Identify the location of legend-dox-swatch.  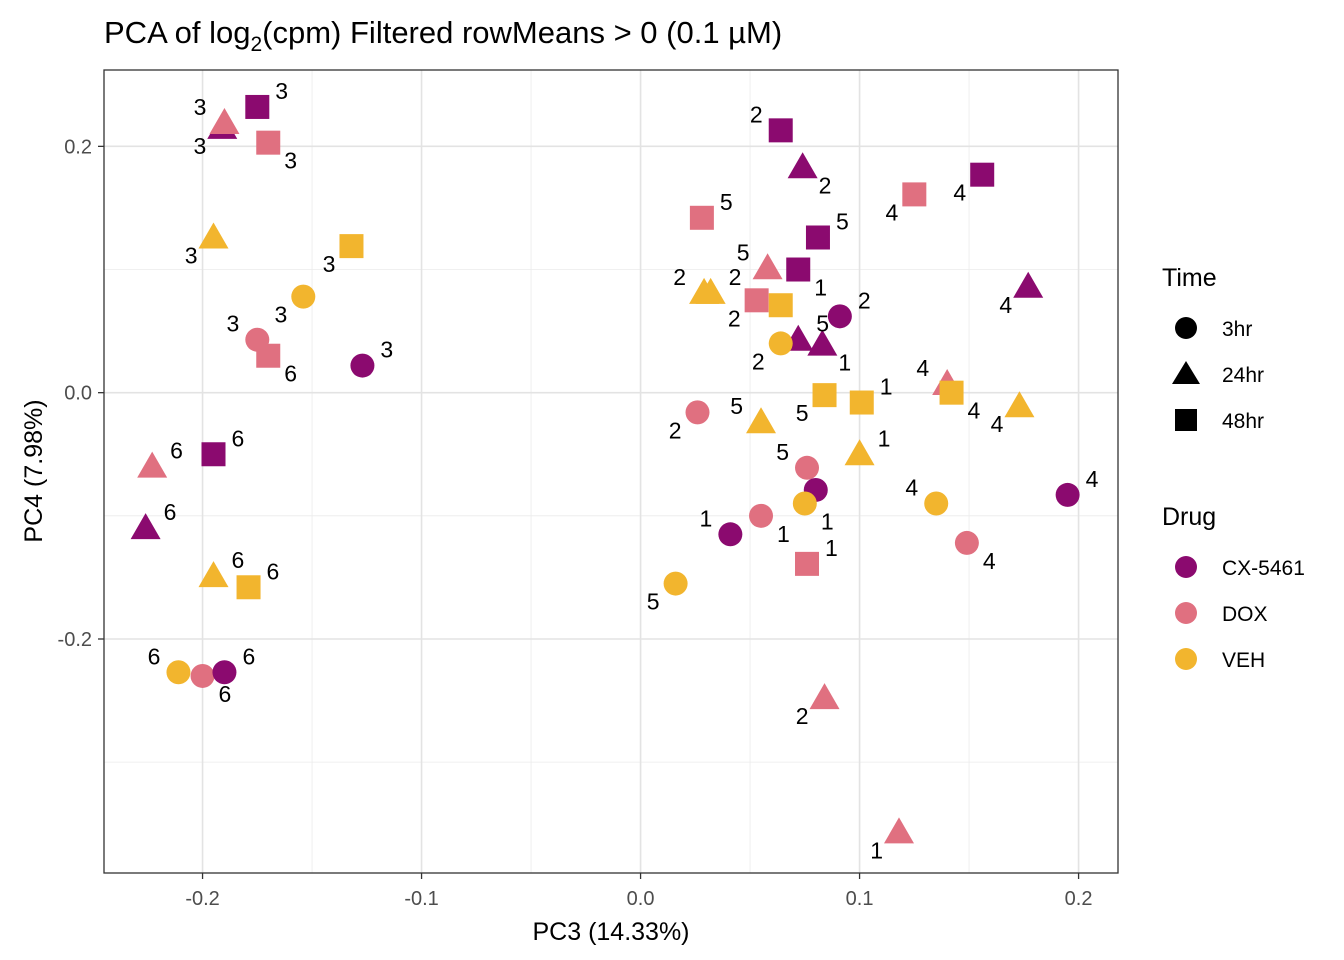
(1186, 613).